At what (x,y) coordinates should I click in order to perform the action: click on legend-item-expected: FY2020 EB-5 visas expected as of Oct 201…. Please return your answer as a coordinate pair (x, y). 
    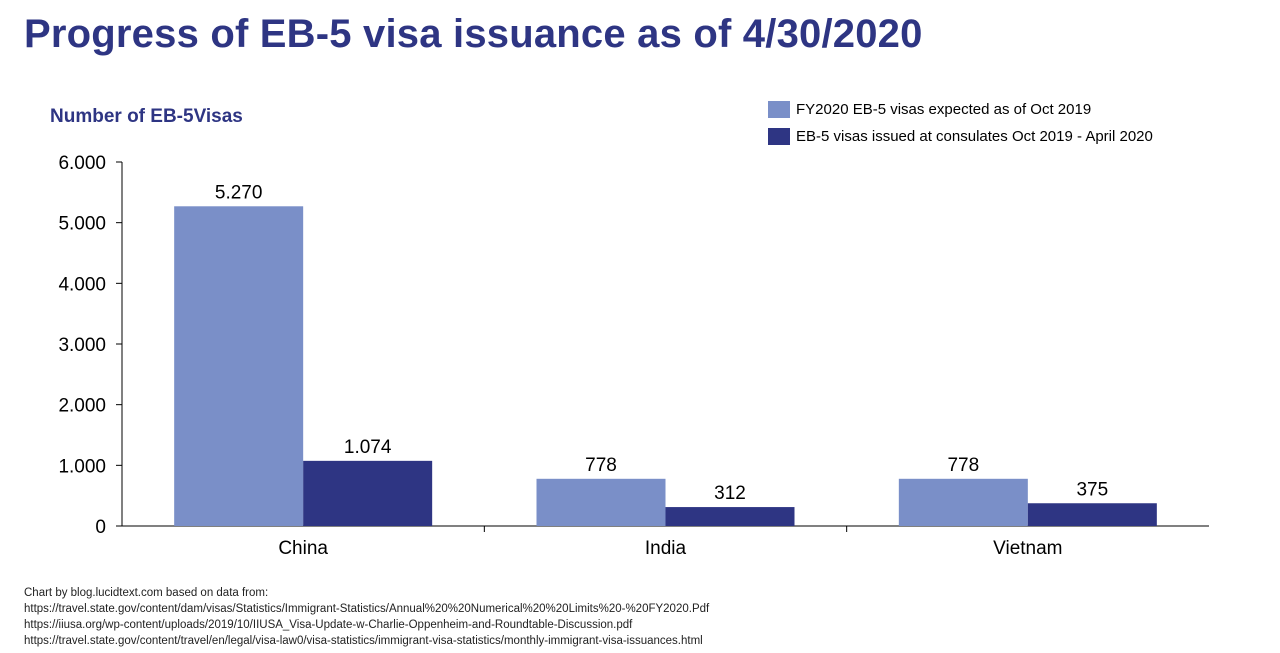
    Looking at the image, I should click on (960, 109).